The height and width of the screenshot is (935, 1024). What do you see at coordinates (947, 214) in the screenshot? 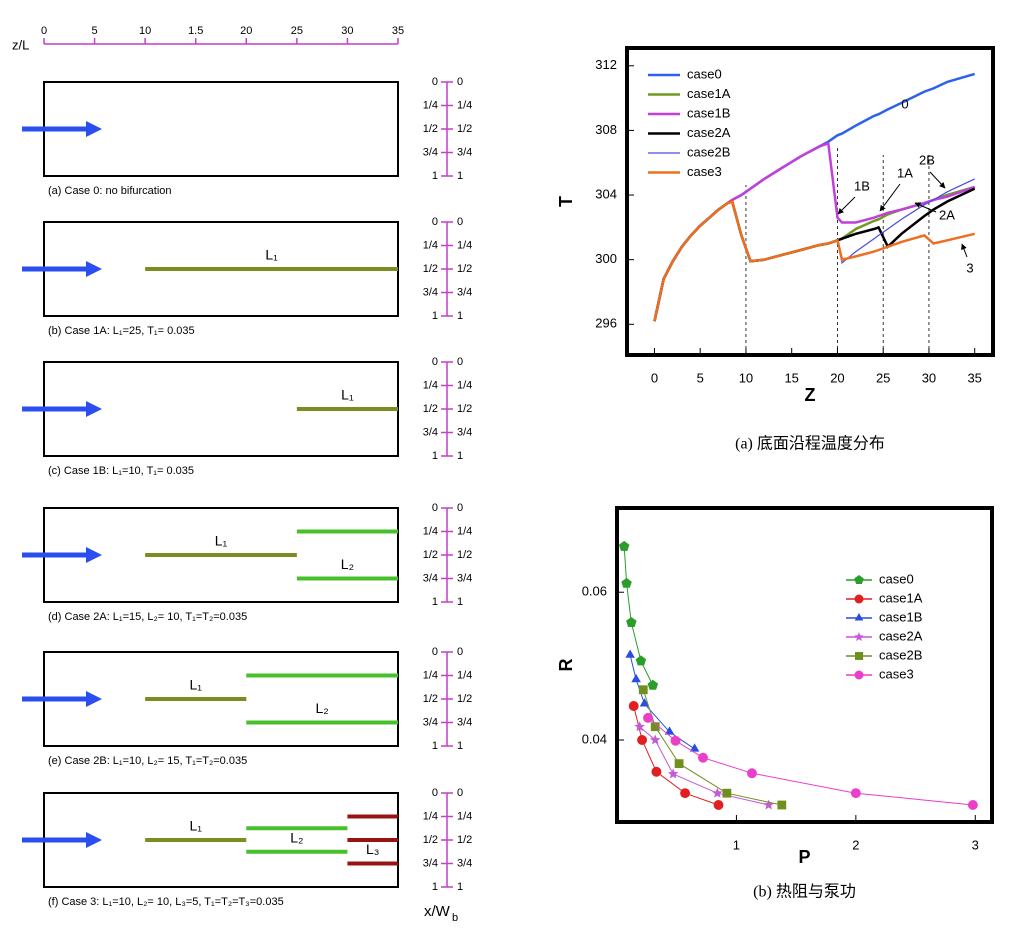
I see `annotation: 2A` at bounding box center [947, 214].